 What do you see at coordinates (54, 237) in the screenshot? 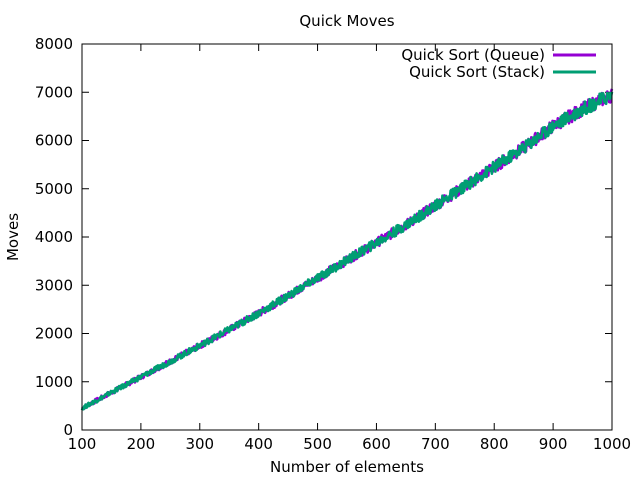
I see `y-tick-label: 4000` at bounding box center [54, 237].